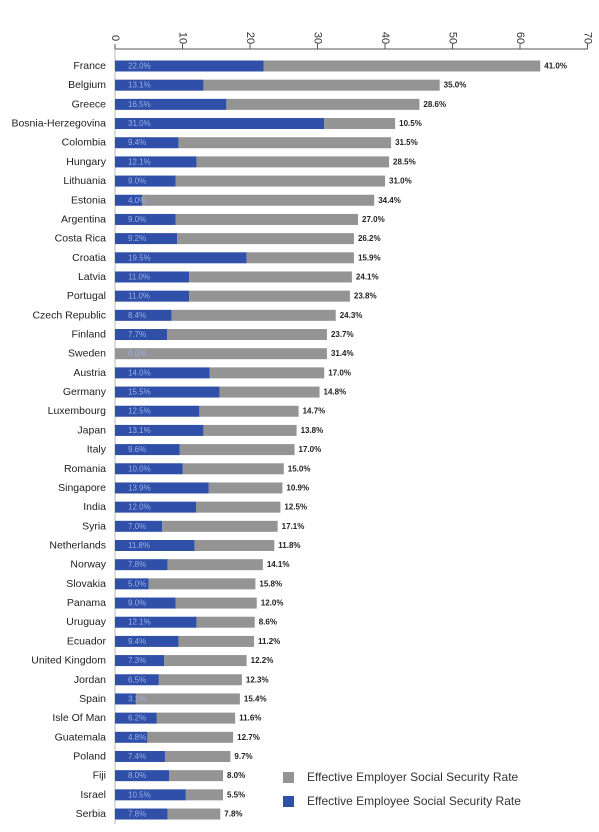 This screenshot has height=832, width=599. What do you see at coordinates (58, 124) in the screenshot?
I see `category-label: Bosnia-Herzegovina` at bounding box center [58, 124].